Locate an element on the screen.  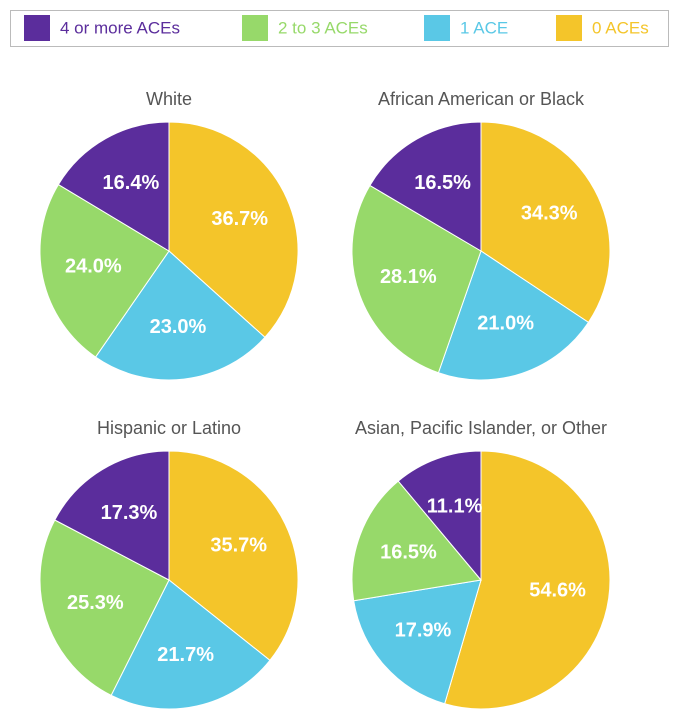
slice-label: 17.9% is located at coordinates (423, 631).